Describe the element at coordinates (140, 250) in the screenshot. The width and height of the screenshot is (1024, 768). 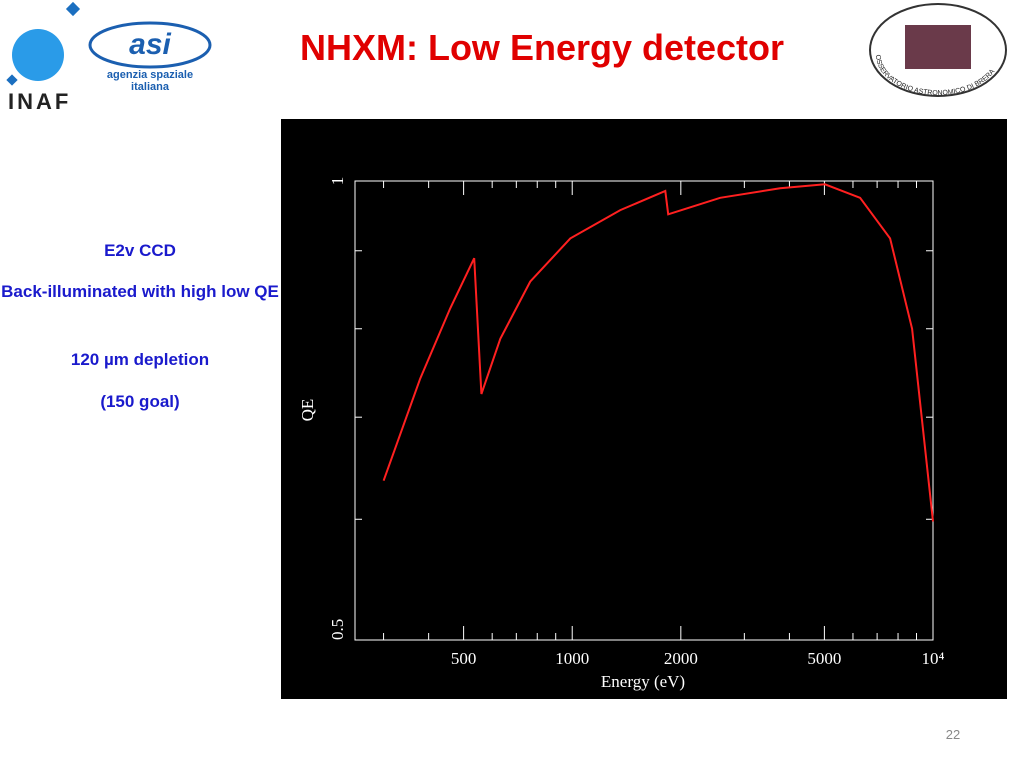
I see `note: E2v CCD` at that location.